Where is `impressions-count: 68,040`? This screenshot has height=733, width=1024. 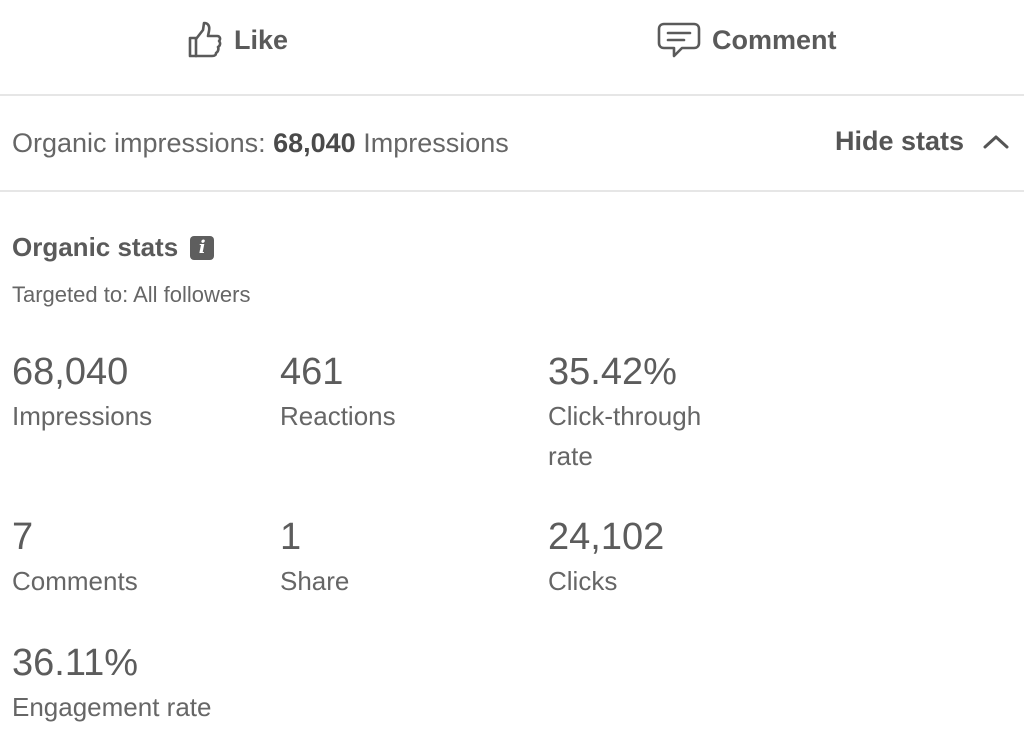 impressions-count: 68,040 is located at coordinates (314, 143).